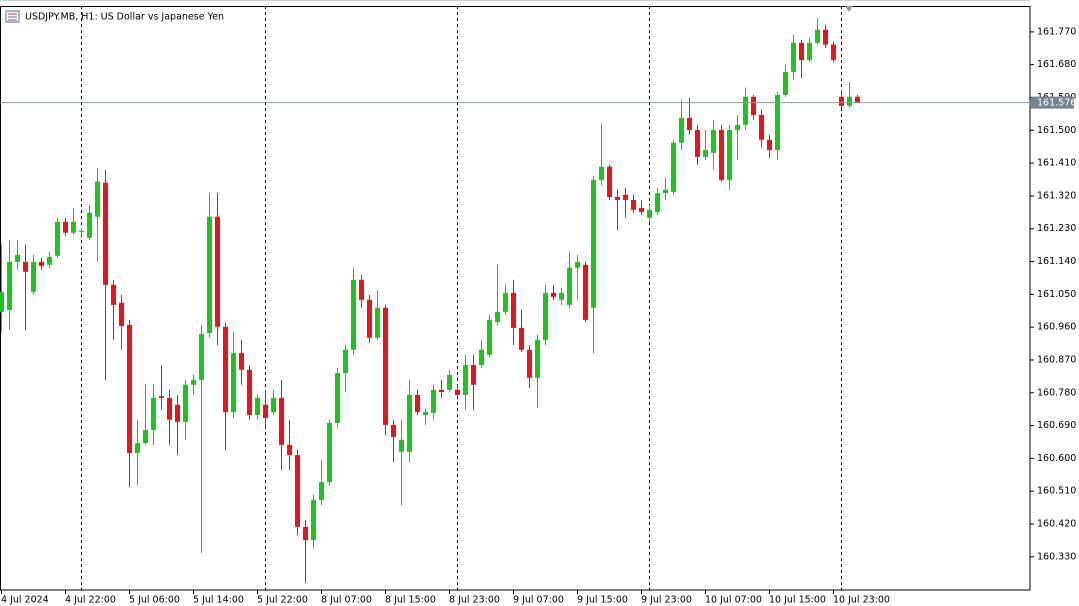 Image resolution: width=1079 pixels, height=606 pixels. Describe the element at coordinates (1056, 392) in the screenshot. I see `y-tick-label: 160.780` at that location.